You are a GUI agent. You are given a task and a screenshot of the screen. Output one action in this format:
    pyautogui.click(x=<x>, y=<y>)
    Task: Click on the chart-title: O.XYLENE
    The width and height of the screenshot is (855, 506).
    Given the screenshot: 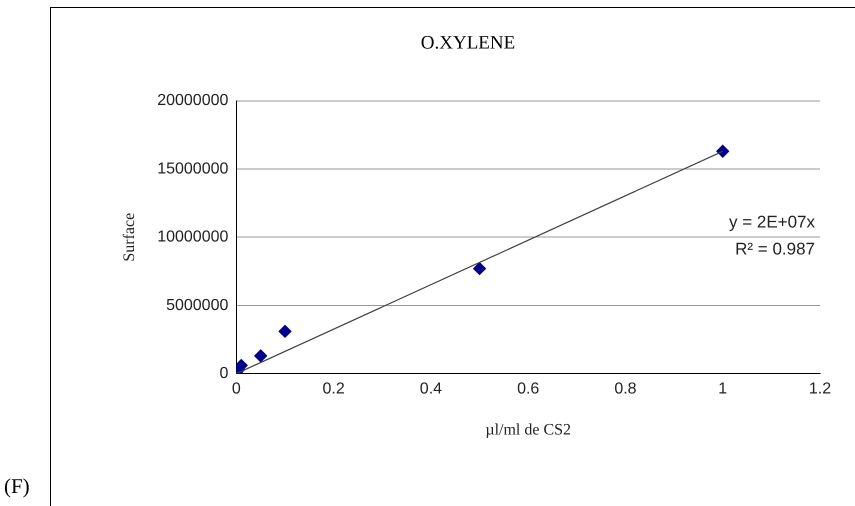 What is the action you would take?
    pyautogui.click(x=468, y=43)
    